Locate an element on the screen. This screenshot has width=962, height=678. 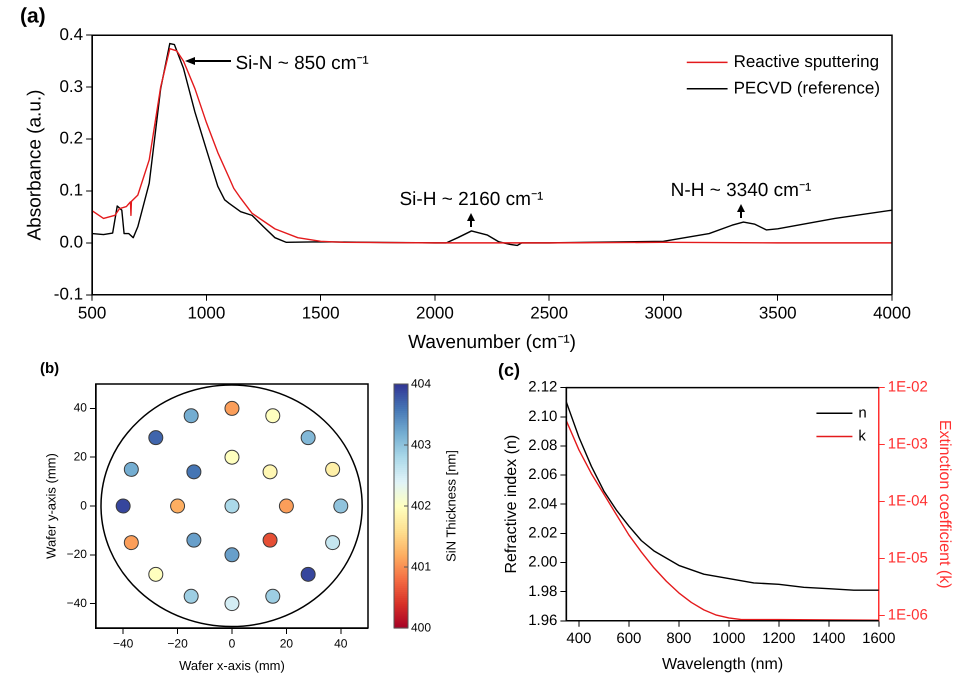
x-tick-label: 3500 is located at coordinates (777, 313).